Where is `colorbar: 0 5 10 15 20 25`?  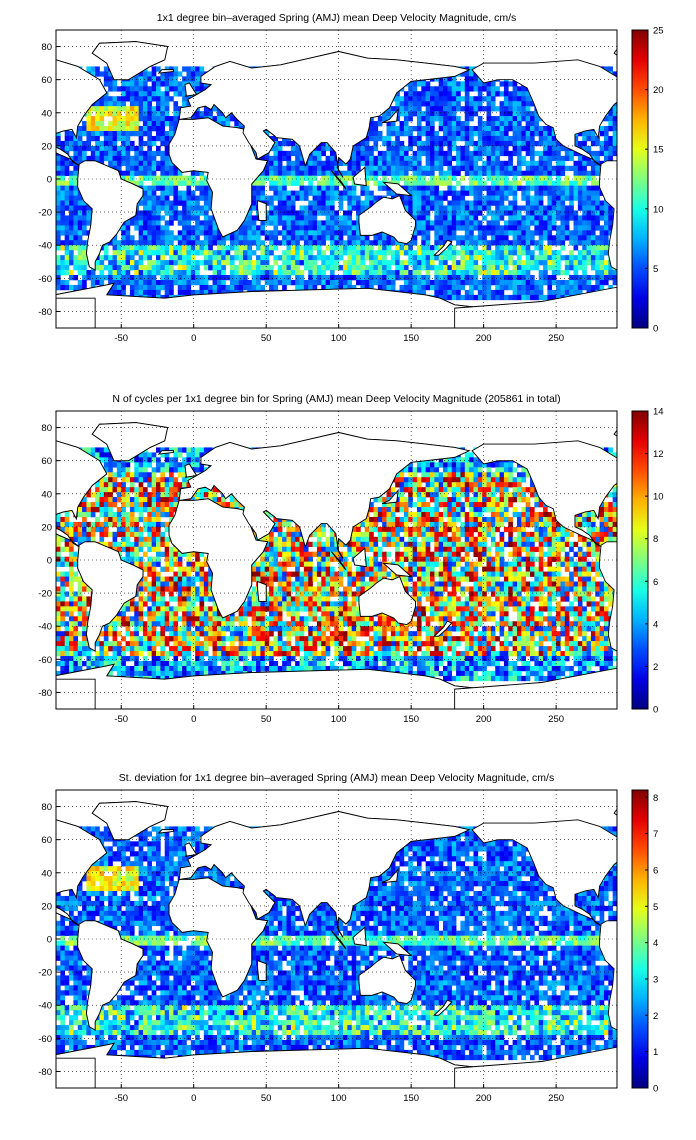 colorbar: 0 5 10 15 20 25 is located at coordinates (647, 180).